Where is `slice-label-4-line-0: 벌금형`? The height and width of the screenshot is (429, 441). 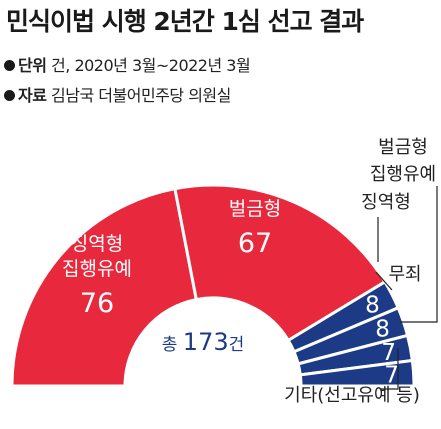 slice-label-4-line-0: 벌금형 is located at coordinates (403, 147).